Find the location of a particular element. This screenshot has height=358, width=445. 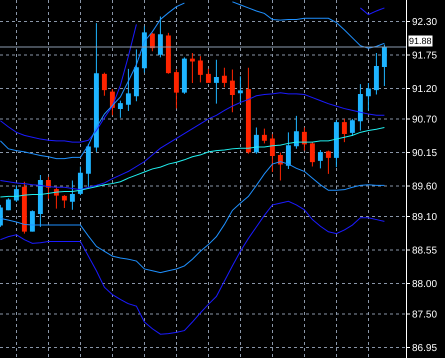

y-tick-label: 91.20 is located at coordinates (425, 89).